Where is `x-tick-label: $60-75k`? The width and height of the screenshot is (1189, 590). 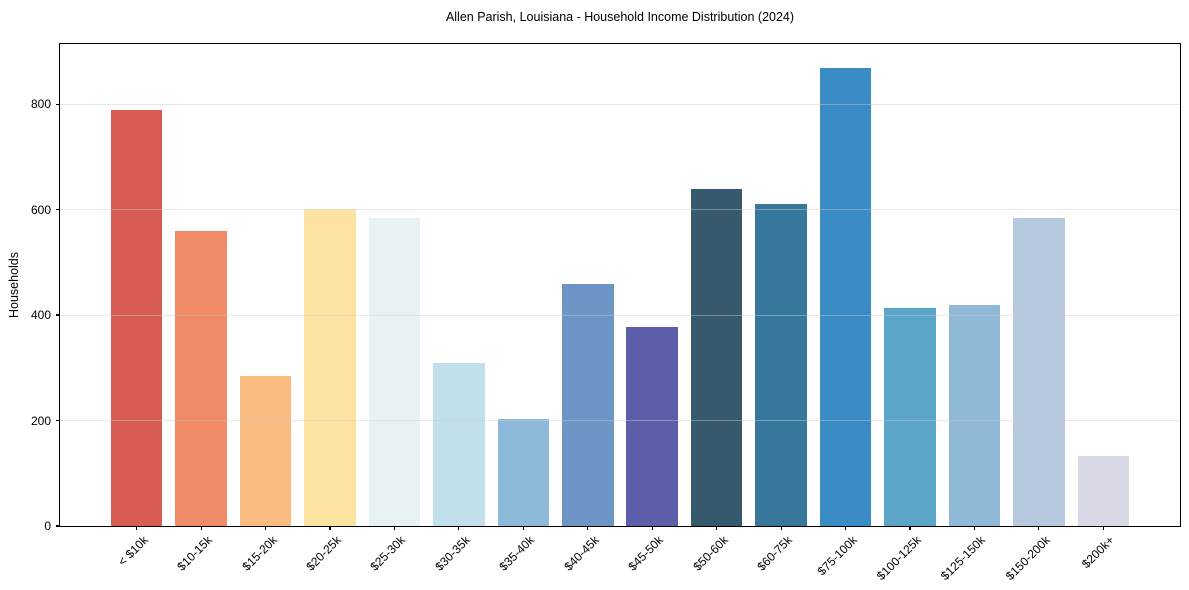
x-tick-label: $60-75k is located at coordinates (774, 553).